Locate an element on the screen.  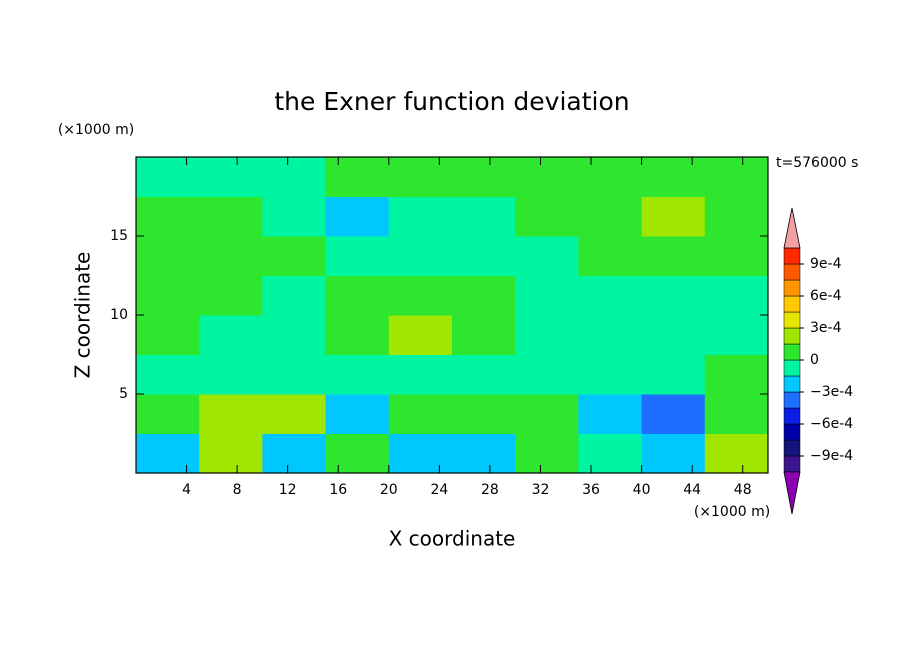
y-tick-label: 10 is located at coordinates (119, 315).